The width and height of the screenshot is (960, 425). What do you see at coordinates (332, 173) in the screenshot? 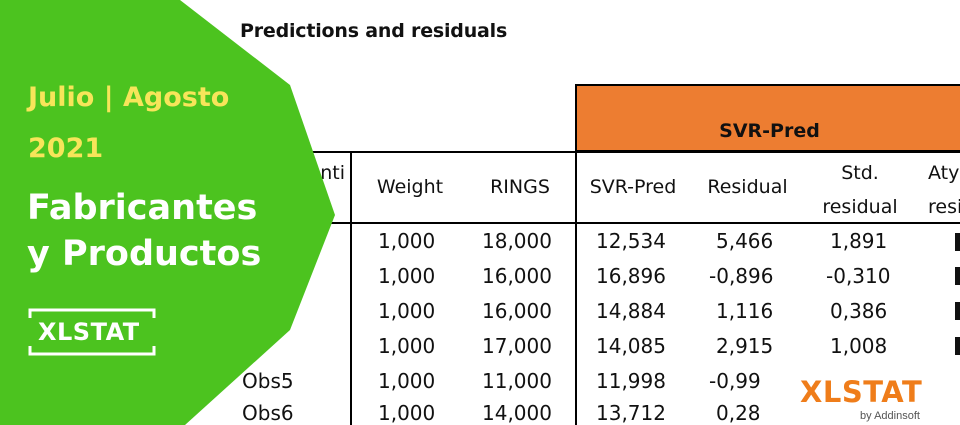
I see `column-header-obs-partial: nti` at bounding box center [332, 173].